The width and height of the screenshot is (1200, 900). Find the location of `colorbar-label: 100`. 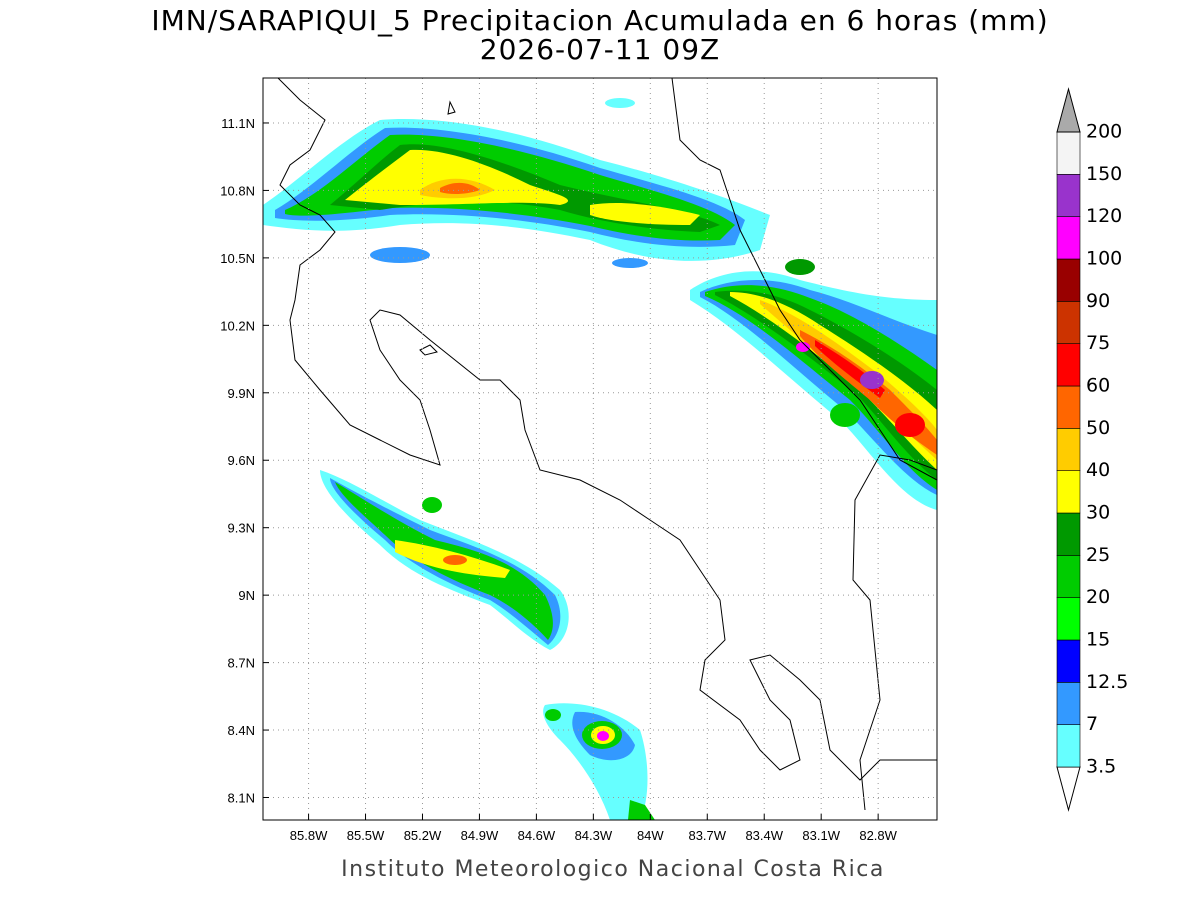

colorbar-label: 100 is located at coordinates (1104, 259).